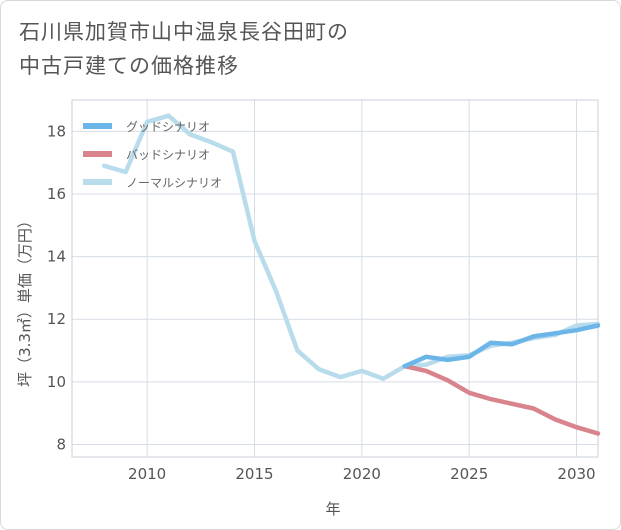 The image size is (621, 530). I want to click on x-tick-label: 2020, so click(362, 474).